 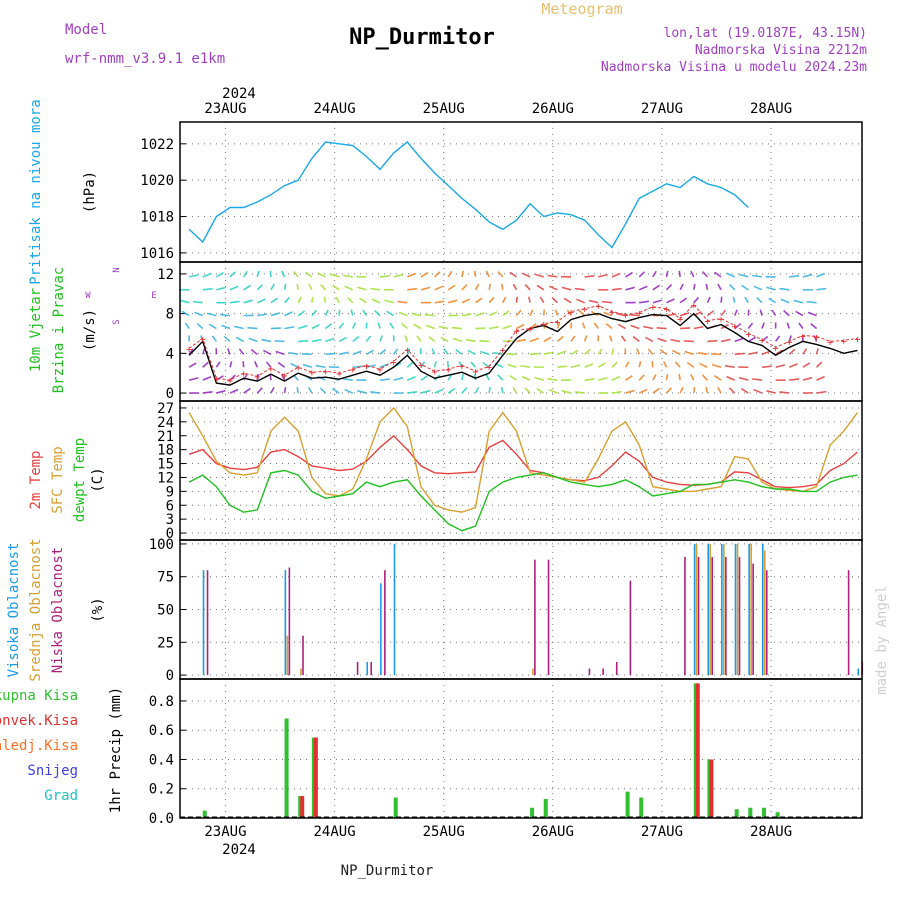 I want to click on legend-0: Ukupna Kisa, so click(x=39, y=696).